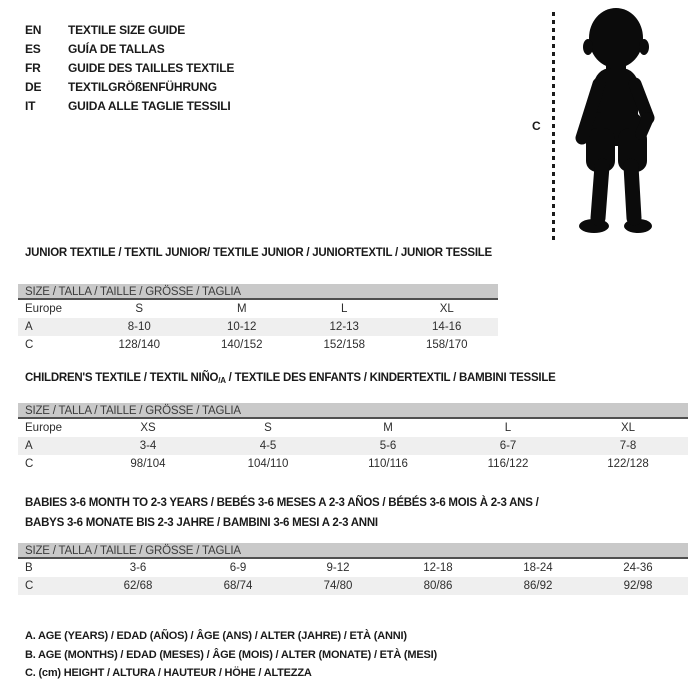 The image size is (700, 700). Describe the element at coordinates (268, 446) in the screenshot. I see `table-cell: 4-5` at that location.